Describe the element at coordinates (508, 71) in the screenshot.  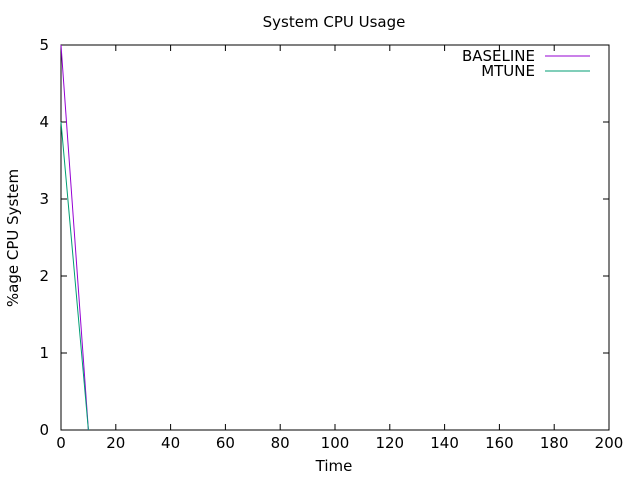
I see `legend-label-mtune: MTUNE` at that location.